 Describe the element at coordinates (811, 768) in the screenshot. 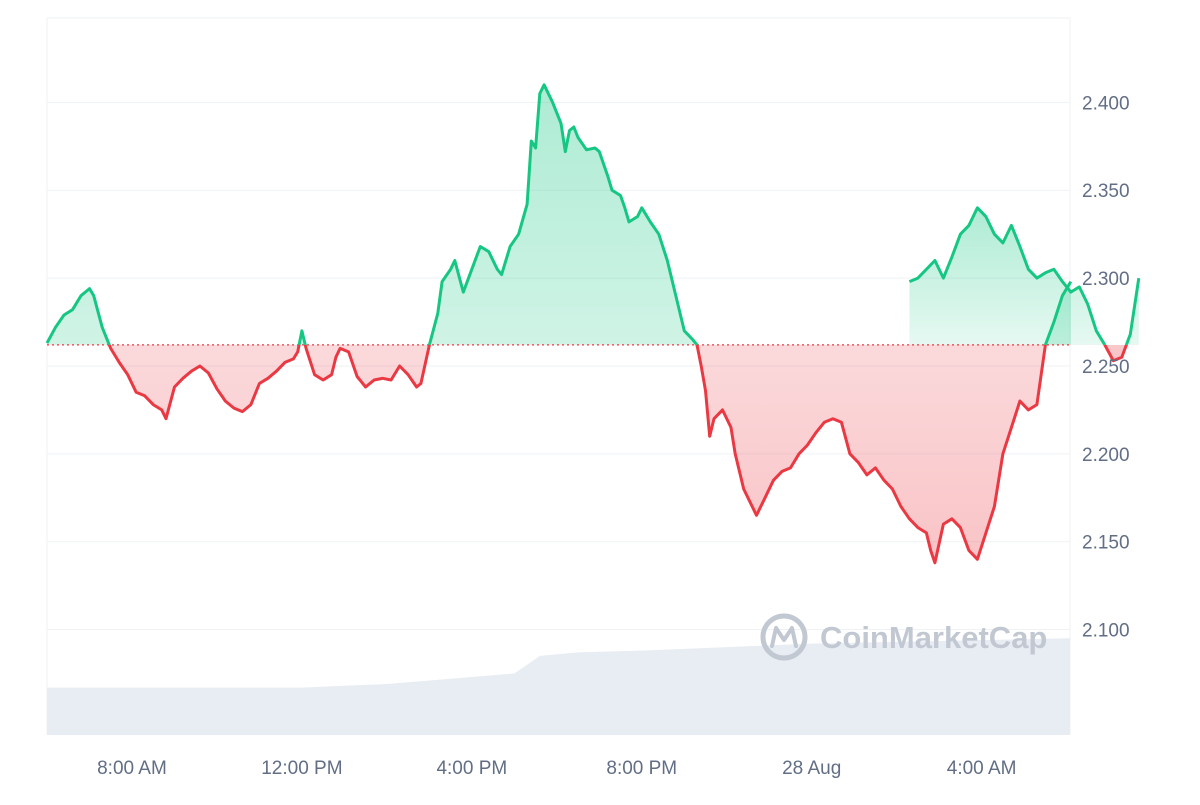

I see `x-tick-label: 28 Aug` at that location.